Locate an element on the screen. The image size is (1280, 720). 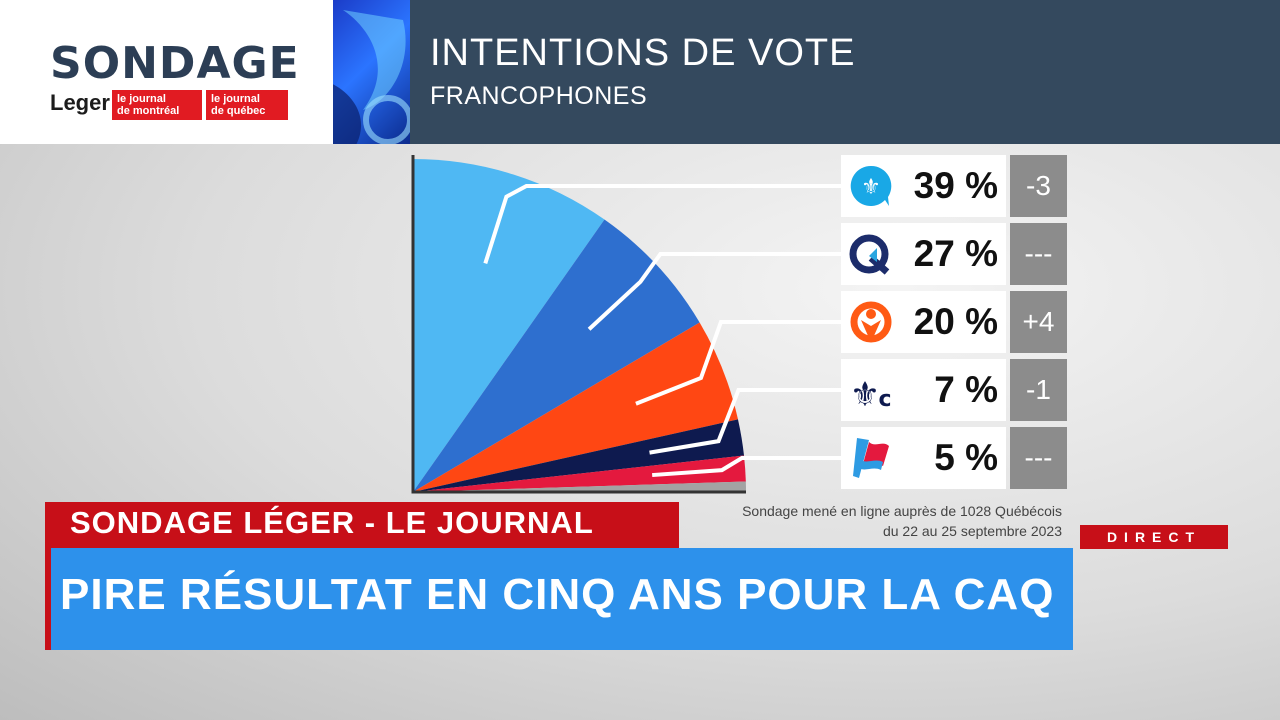
party-change: +4 is located at coordinates (1038, 322).